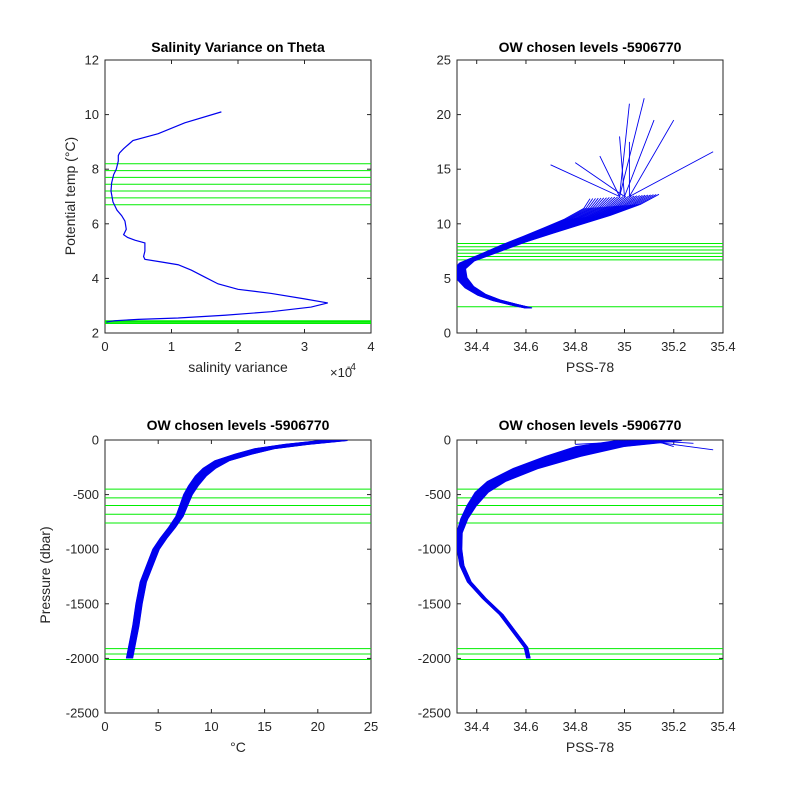  I want to click on y-tick-label: 12, so click(92, 60).